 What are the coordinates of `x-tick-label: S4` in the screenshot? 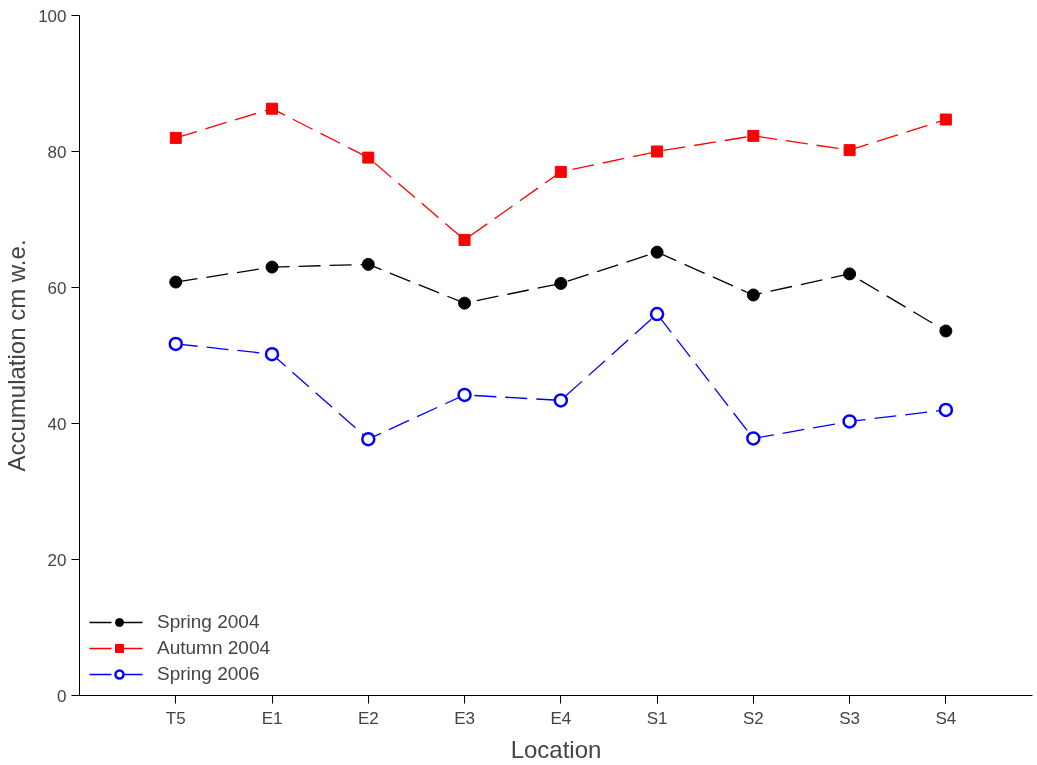 It's located at (946, 718).